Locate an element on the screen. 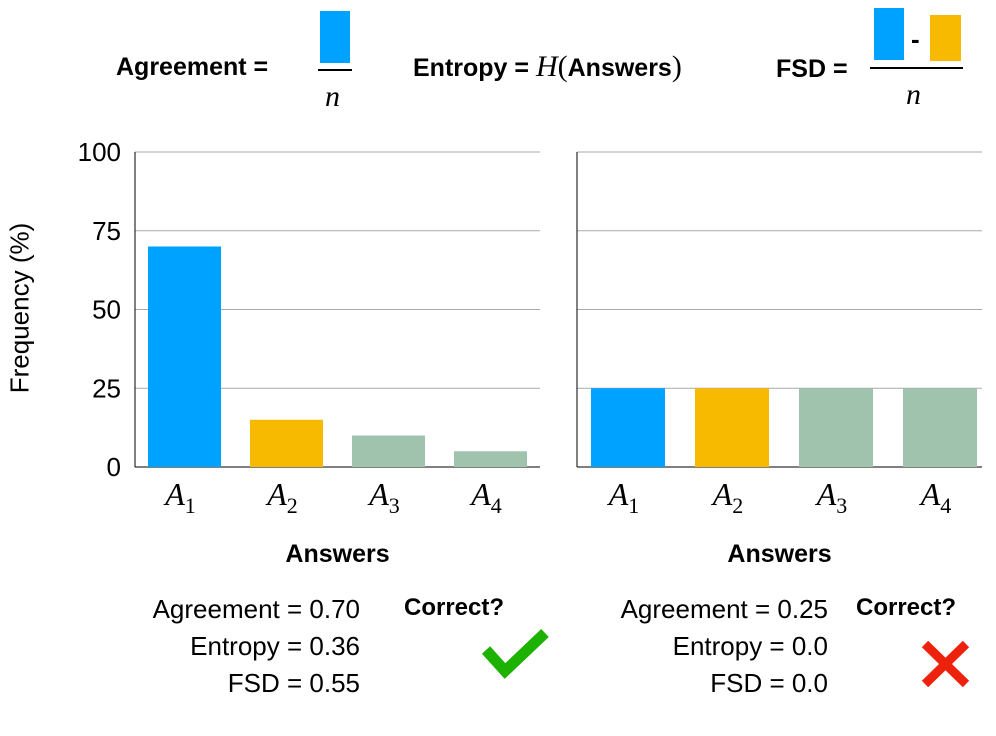  right-x-tick-label: A1 is located at coordinates (623, 497).